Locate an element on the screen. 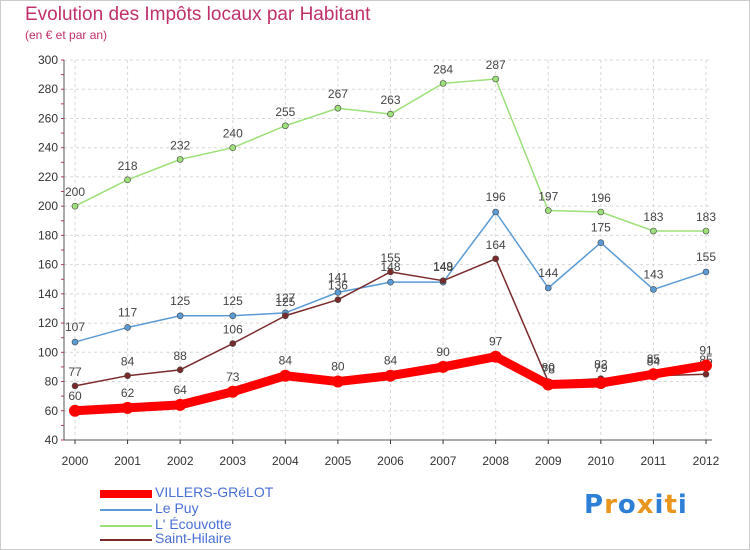  y-tick-label: 140 is located at coordinates (48, 294).